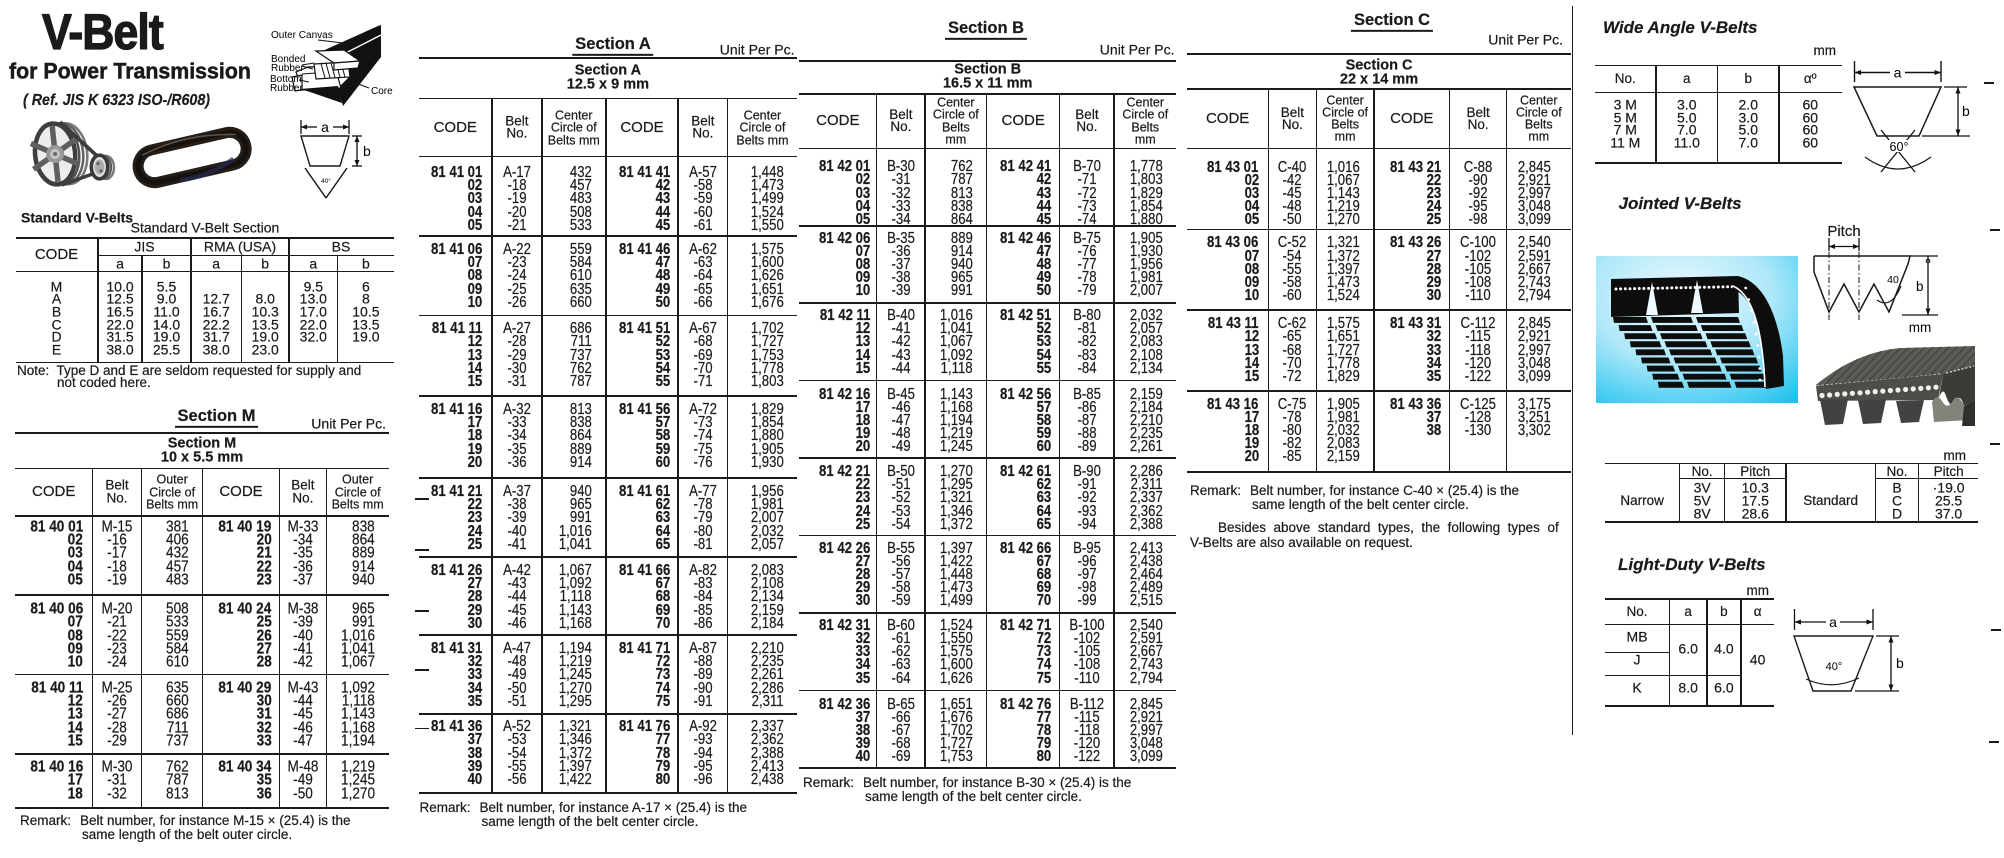 The height and width of the screenshot is (858, 2004). Describe the element at coordinates (286, 79) in the screenshot. I see `svg-text: Bottom` at that location.